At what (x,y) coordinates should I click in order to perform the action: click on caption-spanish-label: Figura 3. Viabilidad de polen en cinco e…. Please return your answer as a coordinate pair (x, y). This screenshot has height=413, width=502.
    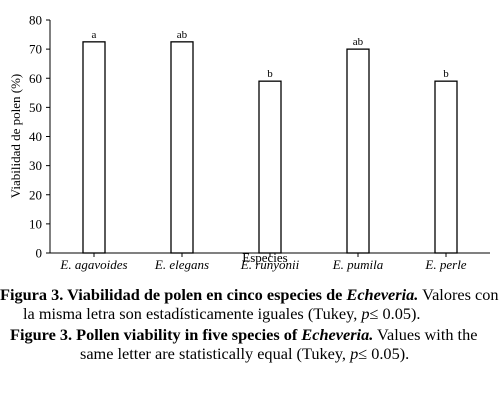
    Looking at the image, I should click on (209, 294).